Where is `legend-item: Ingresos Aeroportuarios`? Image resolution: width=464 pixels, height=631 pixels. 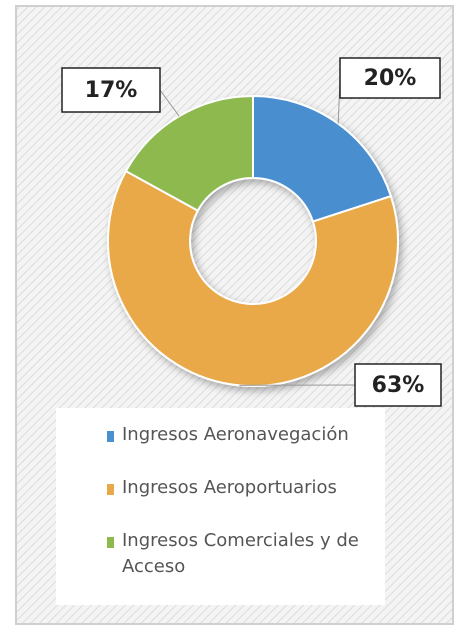
legend-item: Ingresos Aeroportuarios is located at coordinates (244, 488).